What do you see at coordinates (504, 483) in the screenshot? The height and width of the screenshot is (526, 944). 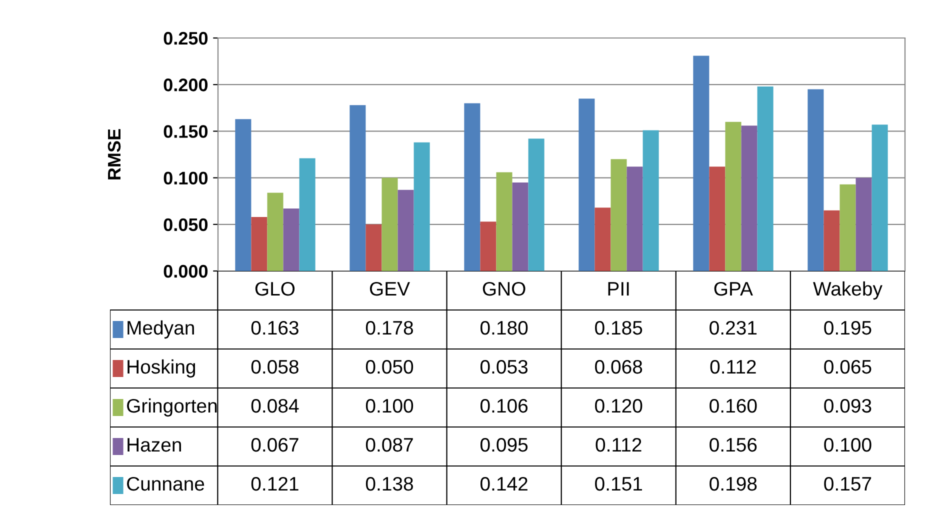 I see `data-label: 0.142` at bounding box center [504, 483].